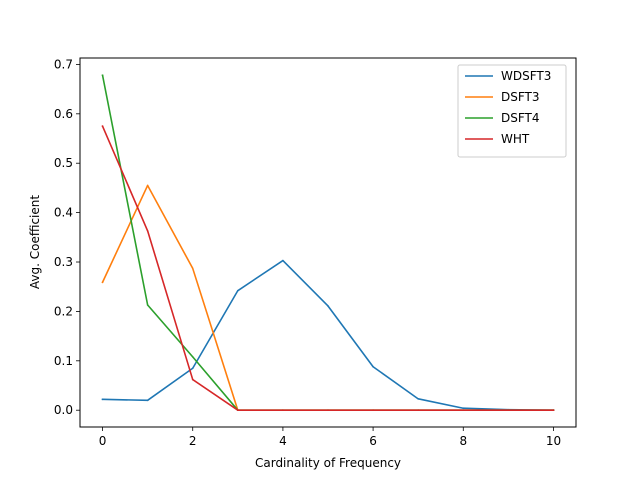 The image size is (640, 480). I want to click on y-tick-label: 0.1, so click(63, 361).